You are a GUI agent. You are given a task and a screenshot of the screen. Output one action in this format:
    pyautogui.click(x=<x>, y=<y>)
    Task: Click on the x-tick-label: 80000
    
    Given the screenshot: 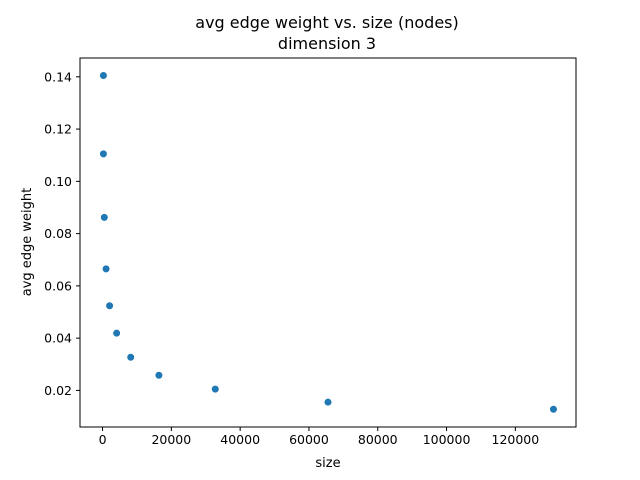 What is the action you would take?
    pyautogui.click(x=378, y=439)
    